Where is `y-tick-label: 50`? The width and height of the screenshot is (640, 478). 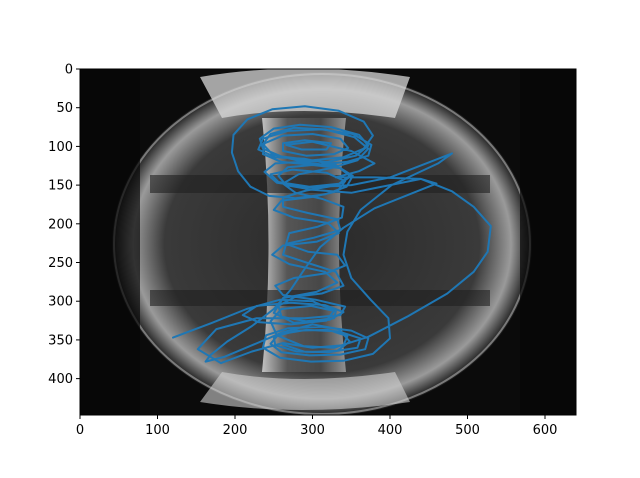 y-tick-label: 50 is located at coordinates (64, 108).